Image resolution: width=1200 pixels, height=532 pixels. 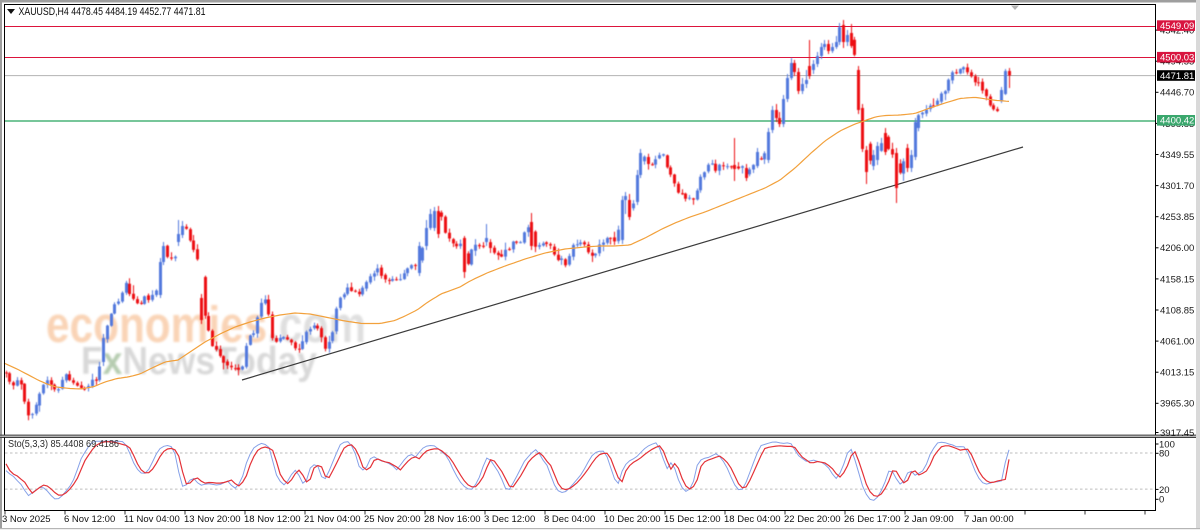 What do you see at coordinates (1161, 500) in the screenshot?
I see `svg-text: 0` at bounding box center [1161, 500].